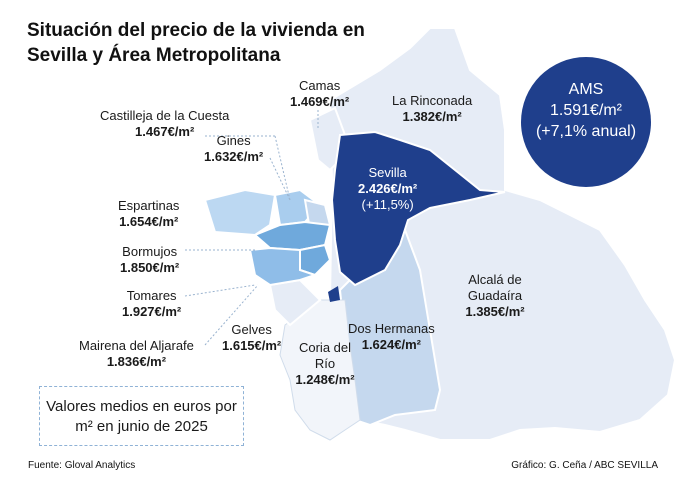 The height and width of the screenshot is (491, 690). I want to click on label-name: Mairena del Aljarafe, so click(136, 345).